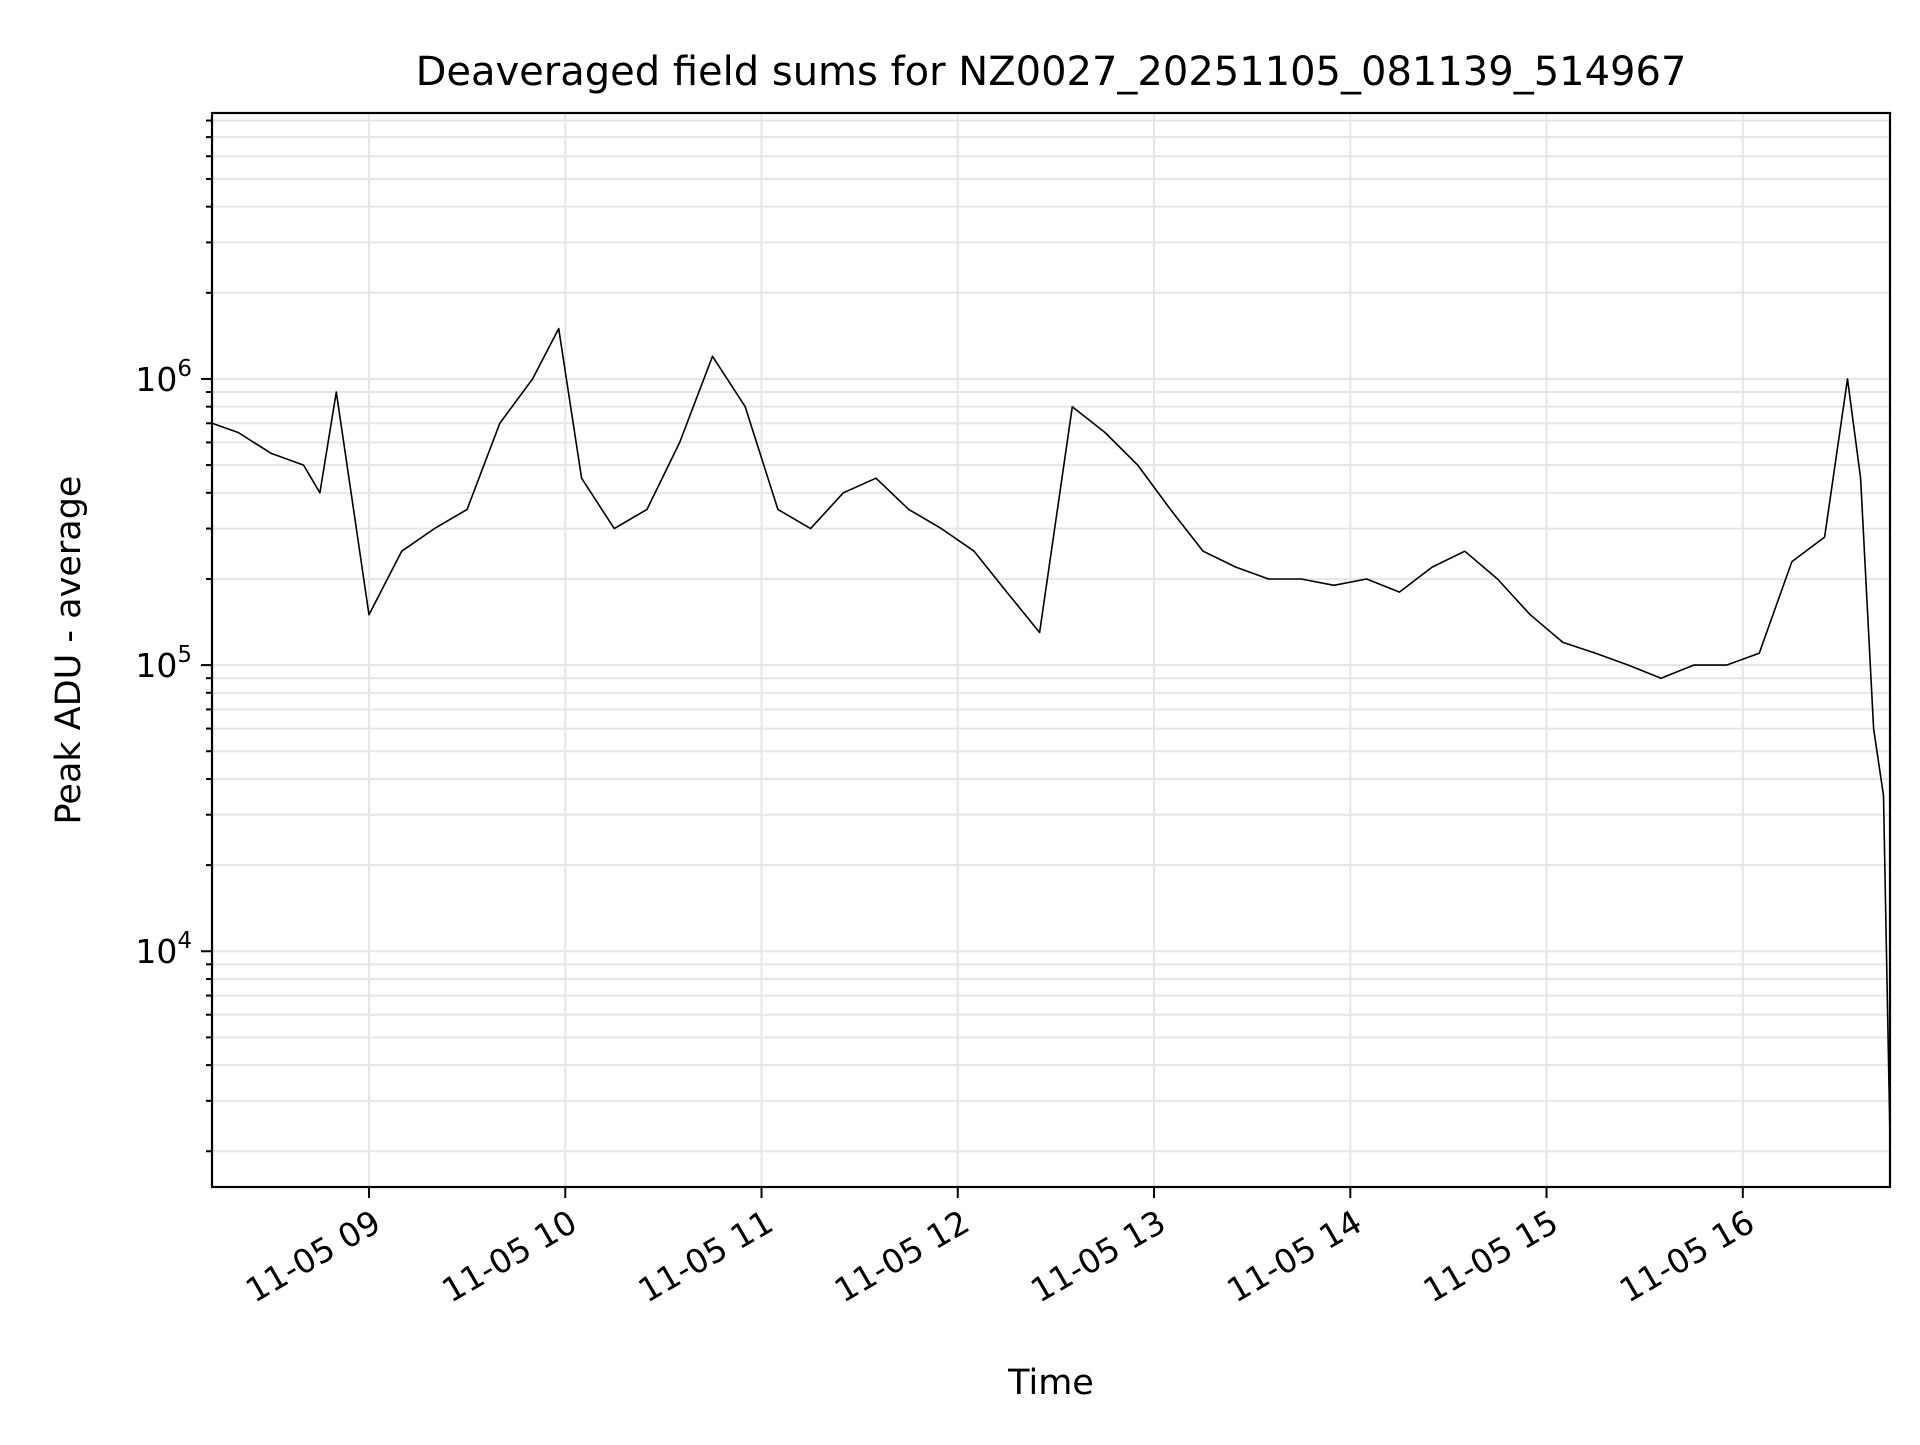 The height and width of the screenshot is (1445, 1920). I want to click on y-tick-exponent: 5, so click(184, 655).